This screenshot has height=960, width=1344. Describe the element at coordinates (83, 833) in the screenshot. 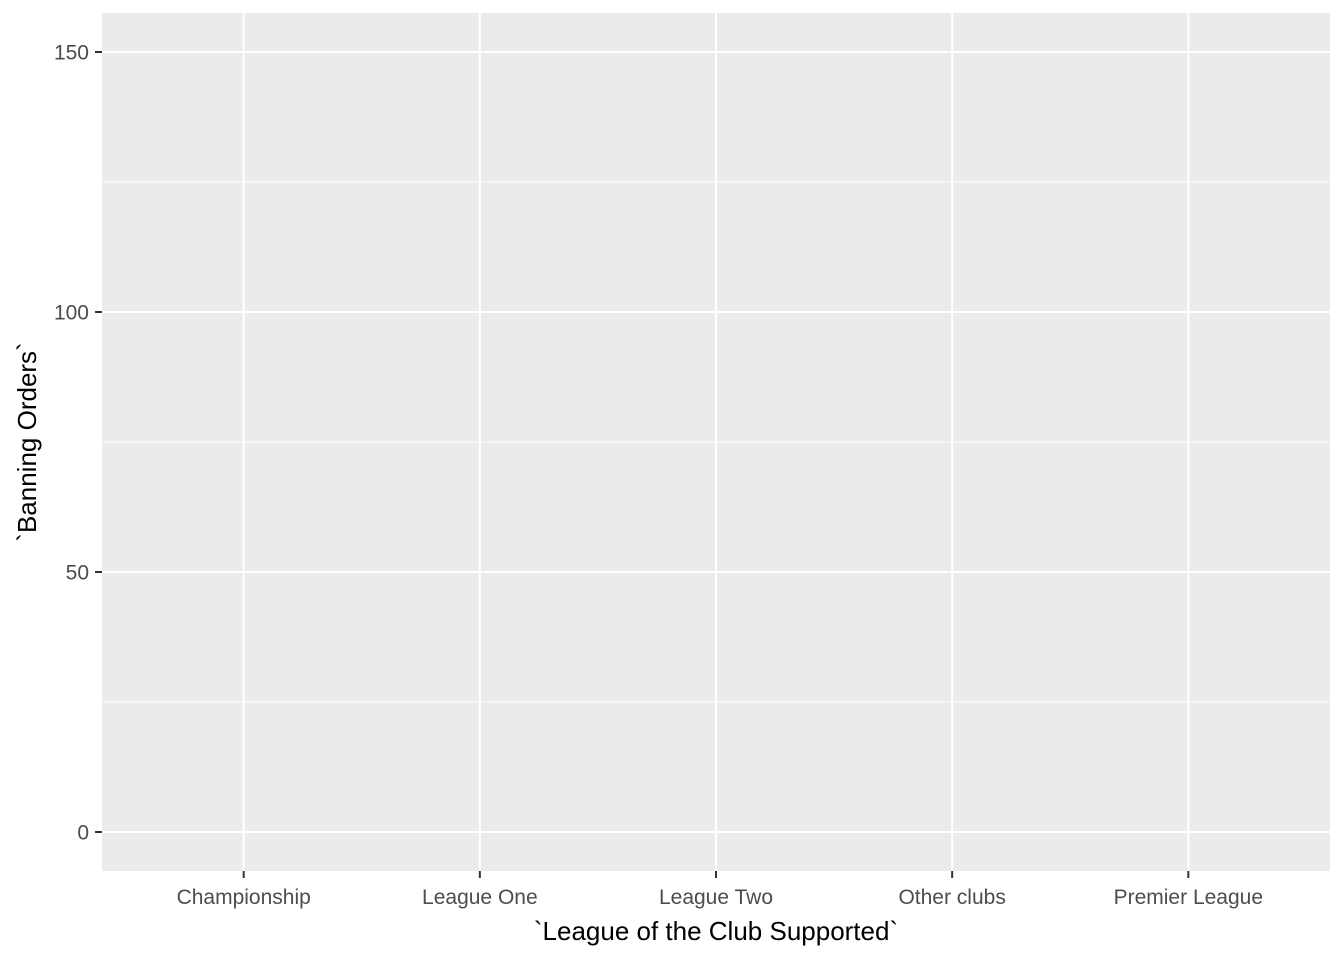

I see `y-tick-label: 0` at that location.